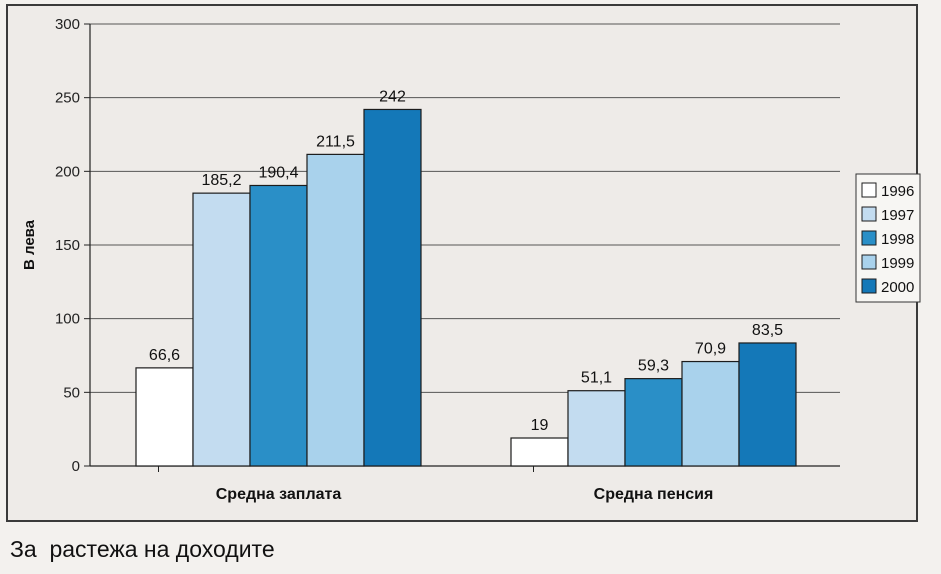 This screenshot has height=574, width=941. I want to click on y-tick-label: 0, so click(76, 466).